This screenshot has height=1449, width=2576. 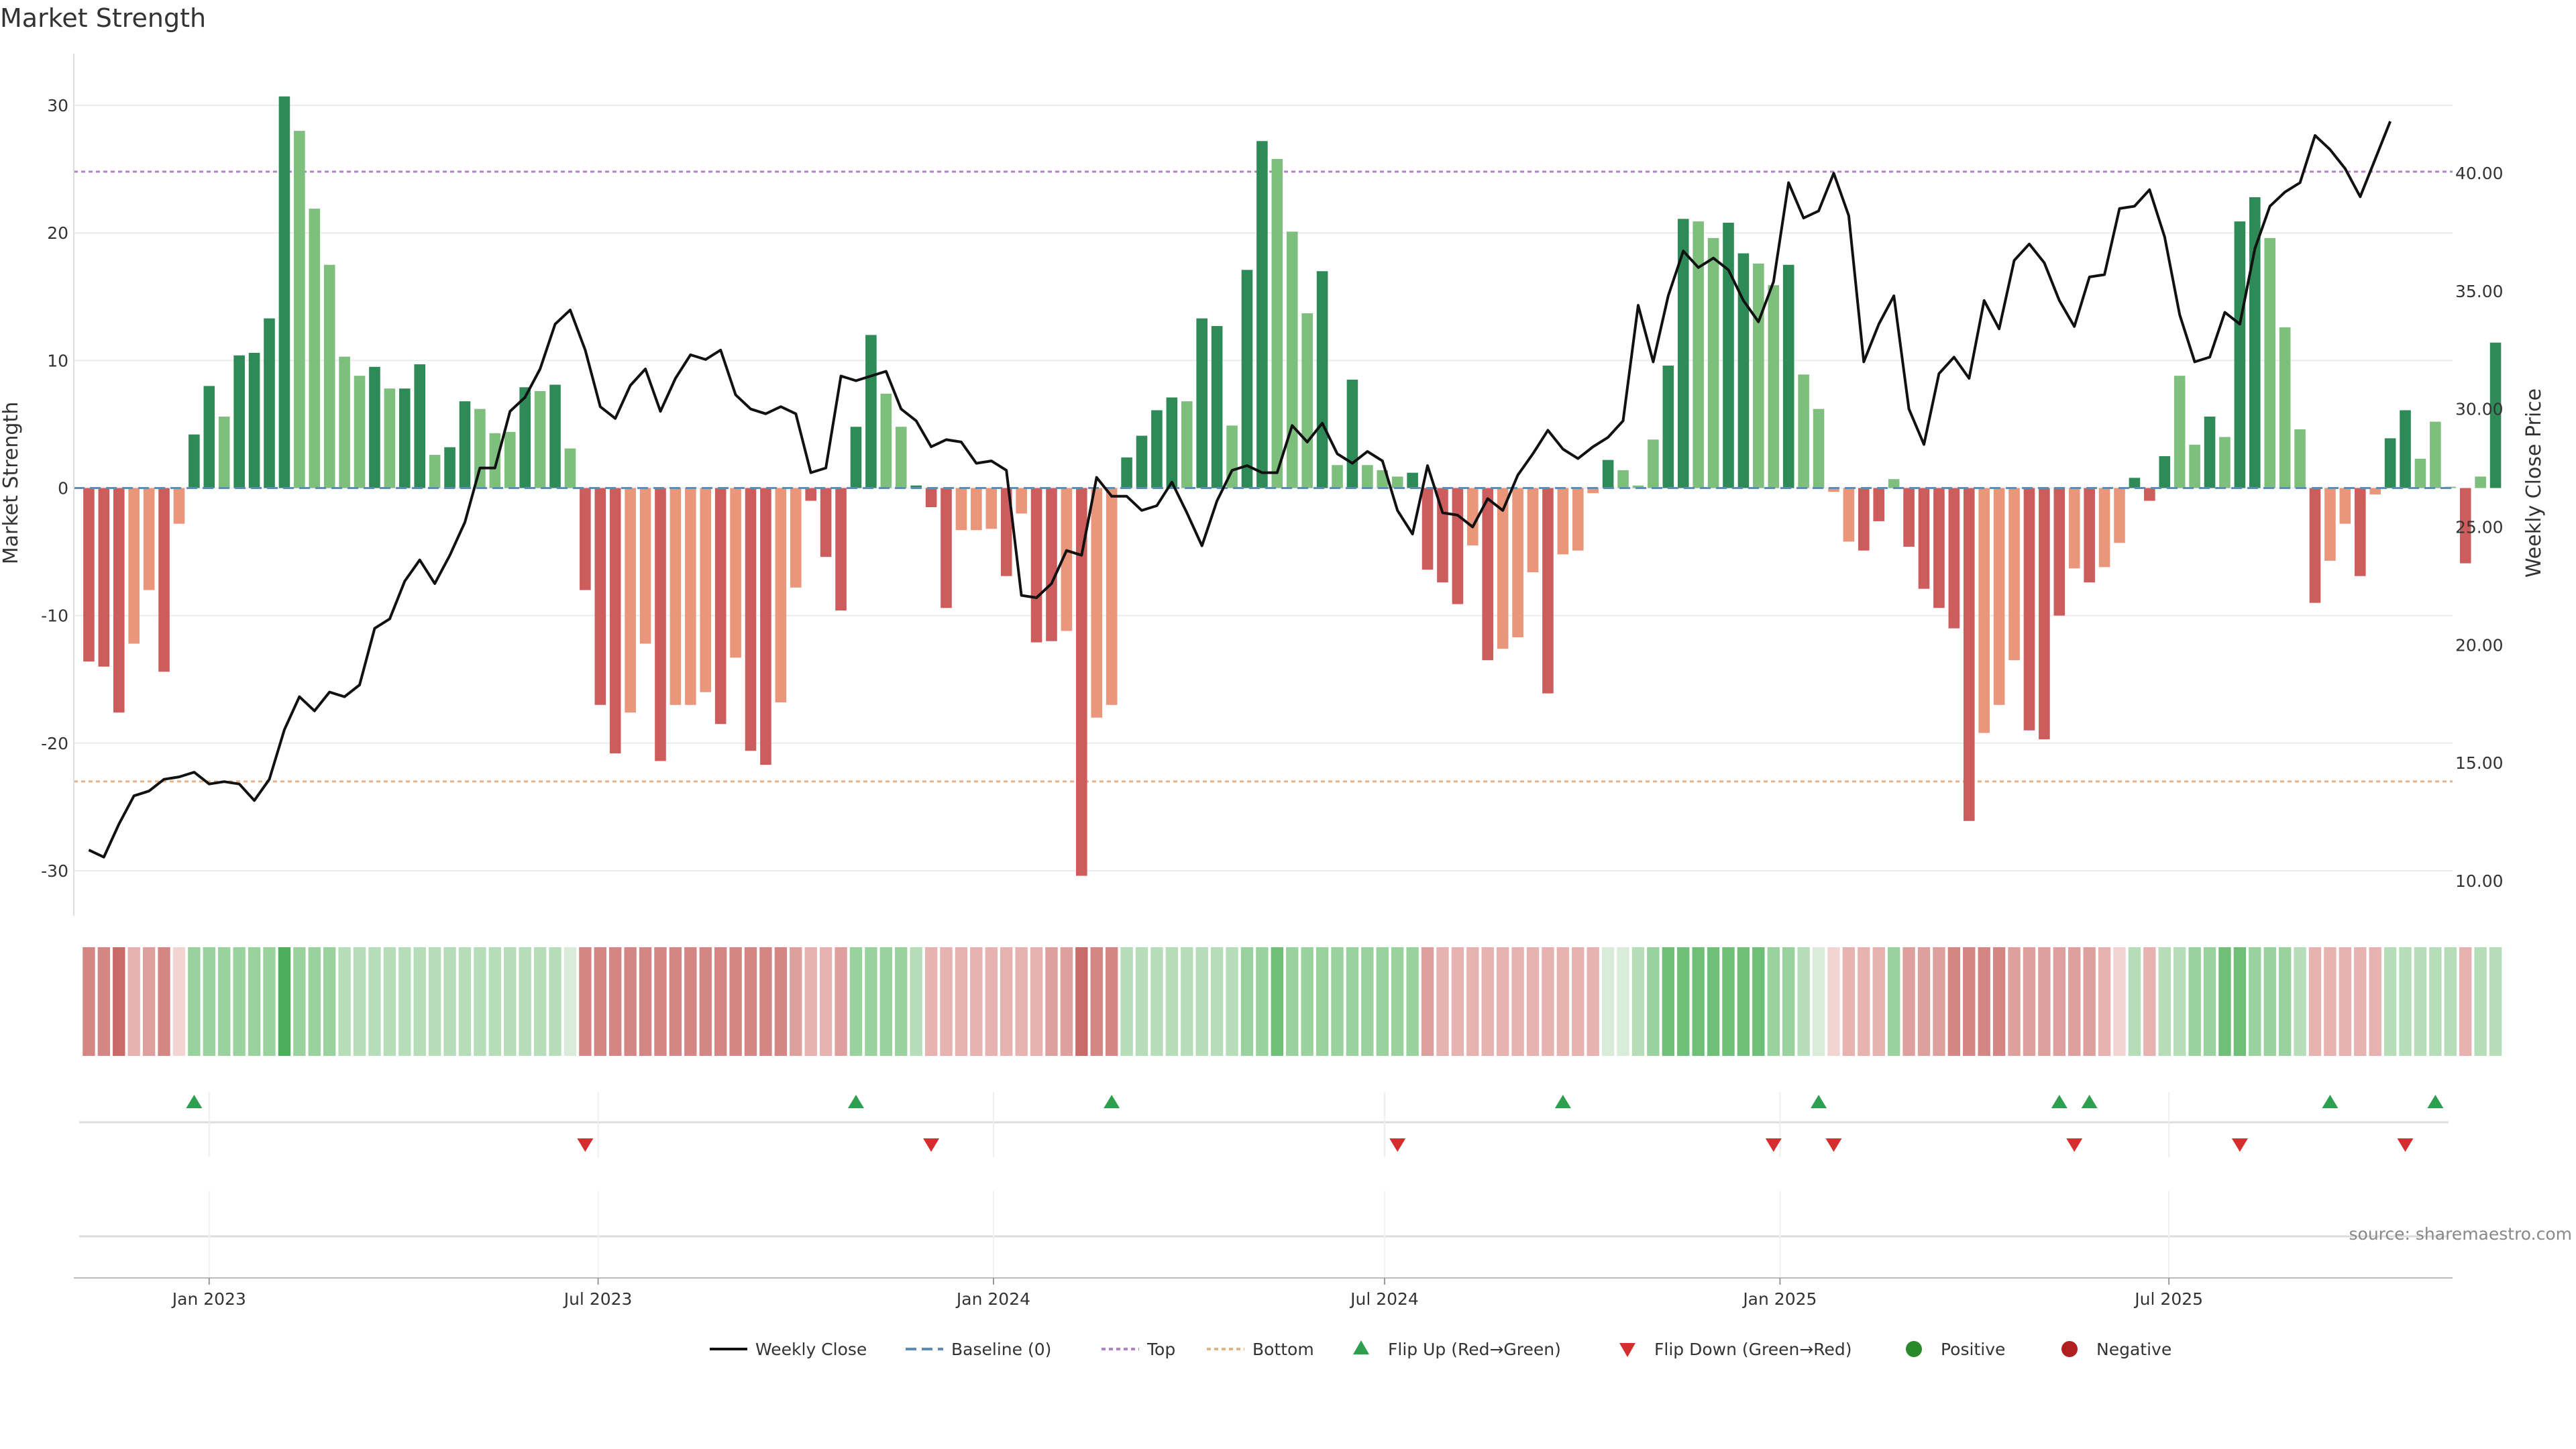 I want to click on y-tick-label-left: 0, so click(x=63, y=488).